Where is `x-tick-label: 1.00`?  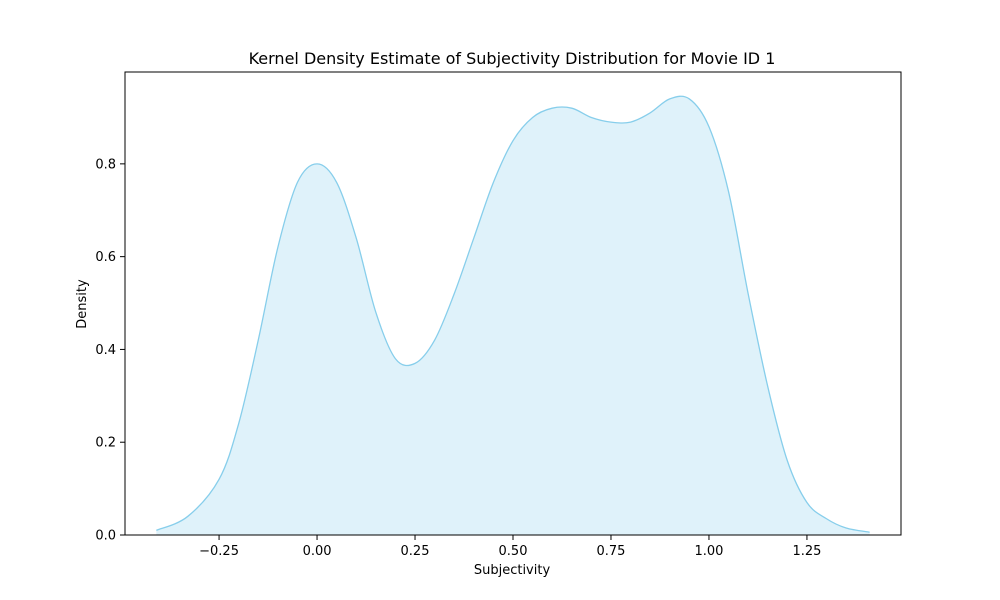
x-tick-label: 1.00 is located at coordinates (708, 551).